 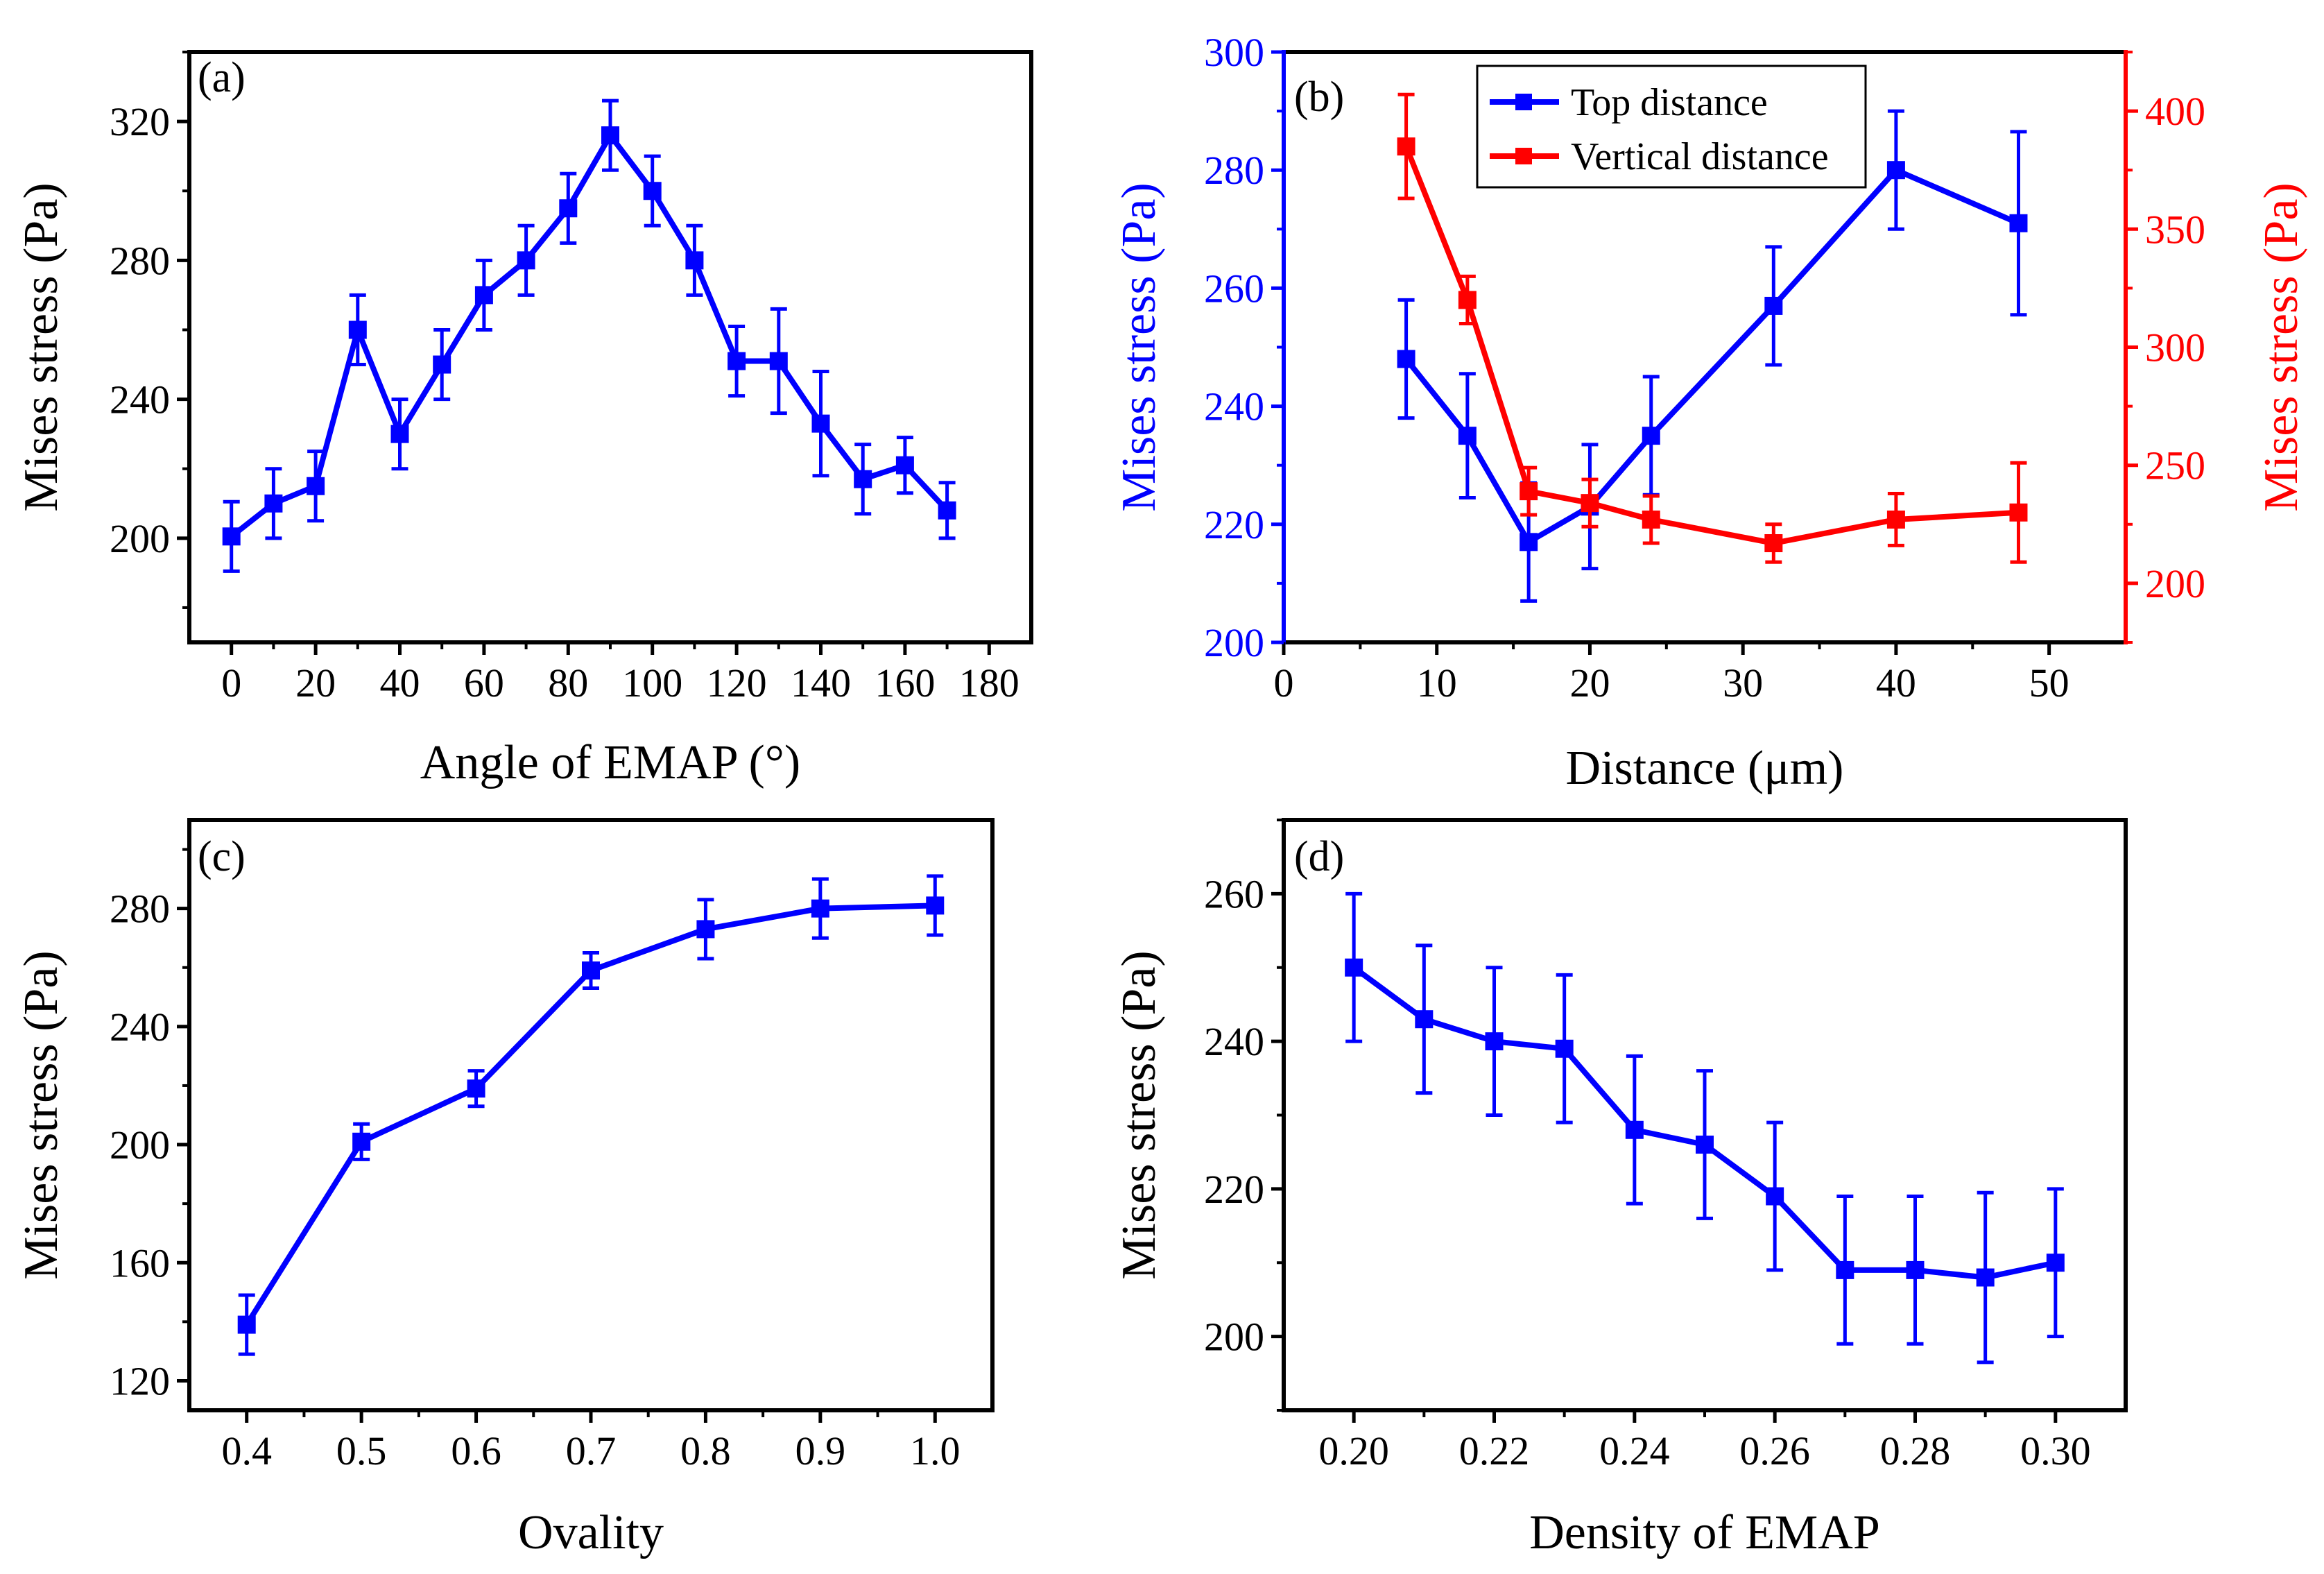 I want to click on y-right-tick-label: 350, so click(x=2175, y=229).